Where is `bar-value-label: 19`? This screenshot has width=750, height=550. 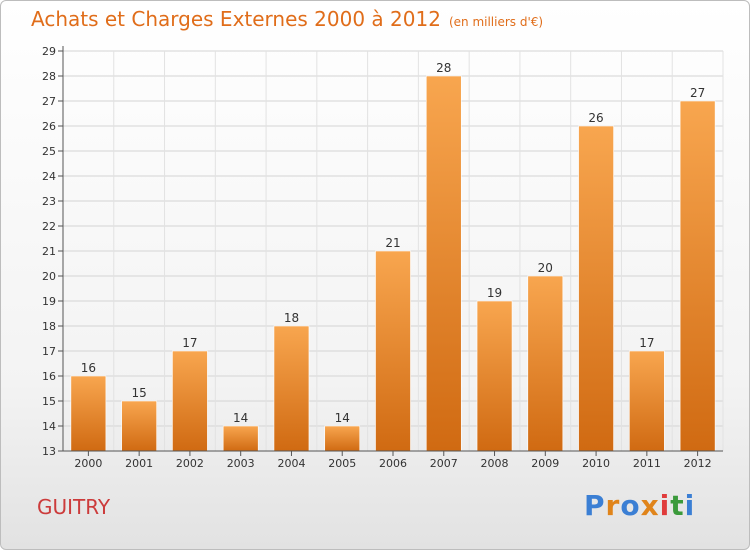
bar-value-label: 19 is located at coordinates (494, 293).